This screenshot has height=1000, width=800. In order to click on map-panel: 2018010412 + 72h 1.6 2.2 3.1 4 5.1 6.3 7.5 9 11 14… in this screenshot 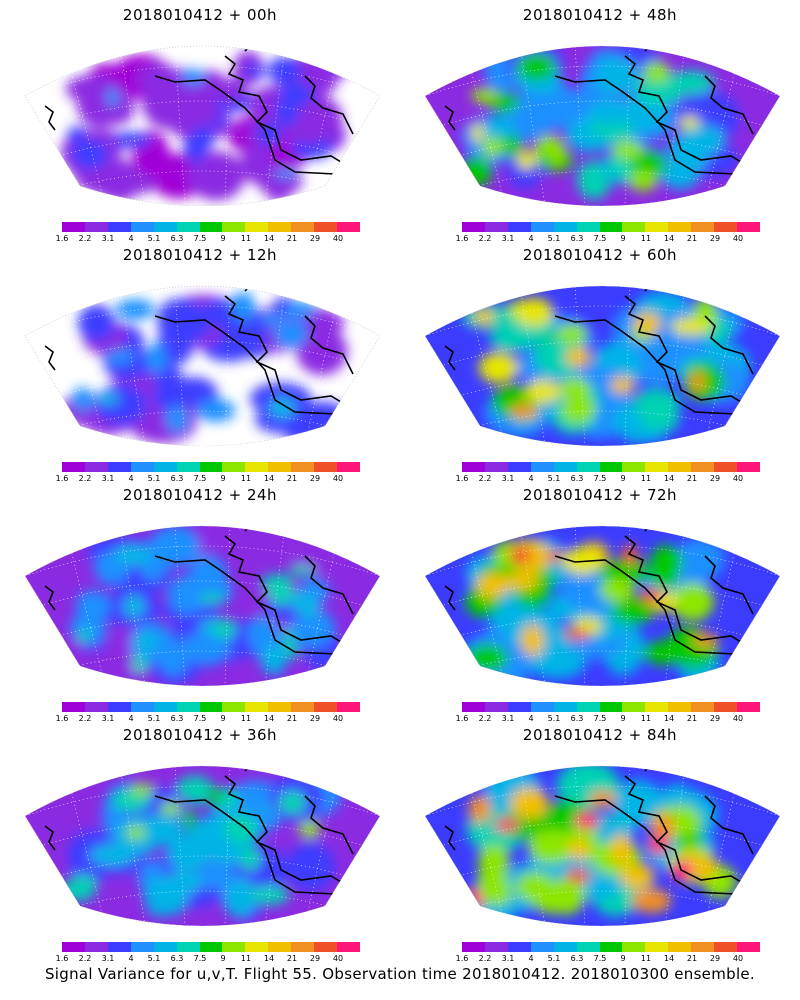, I will do `click(600, 601)`.